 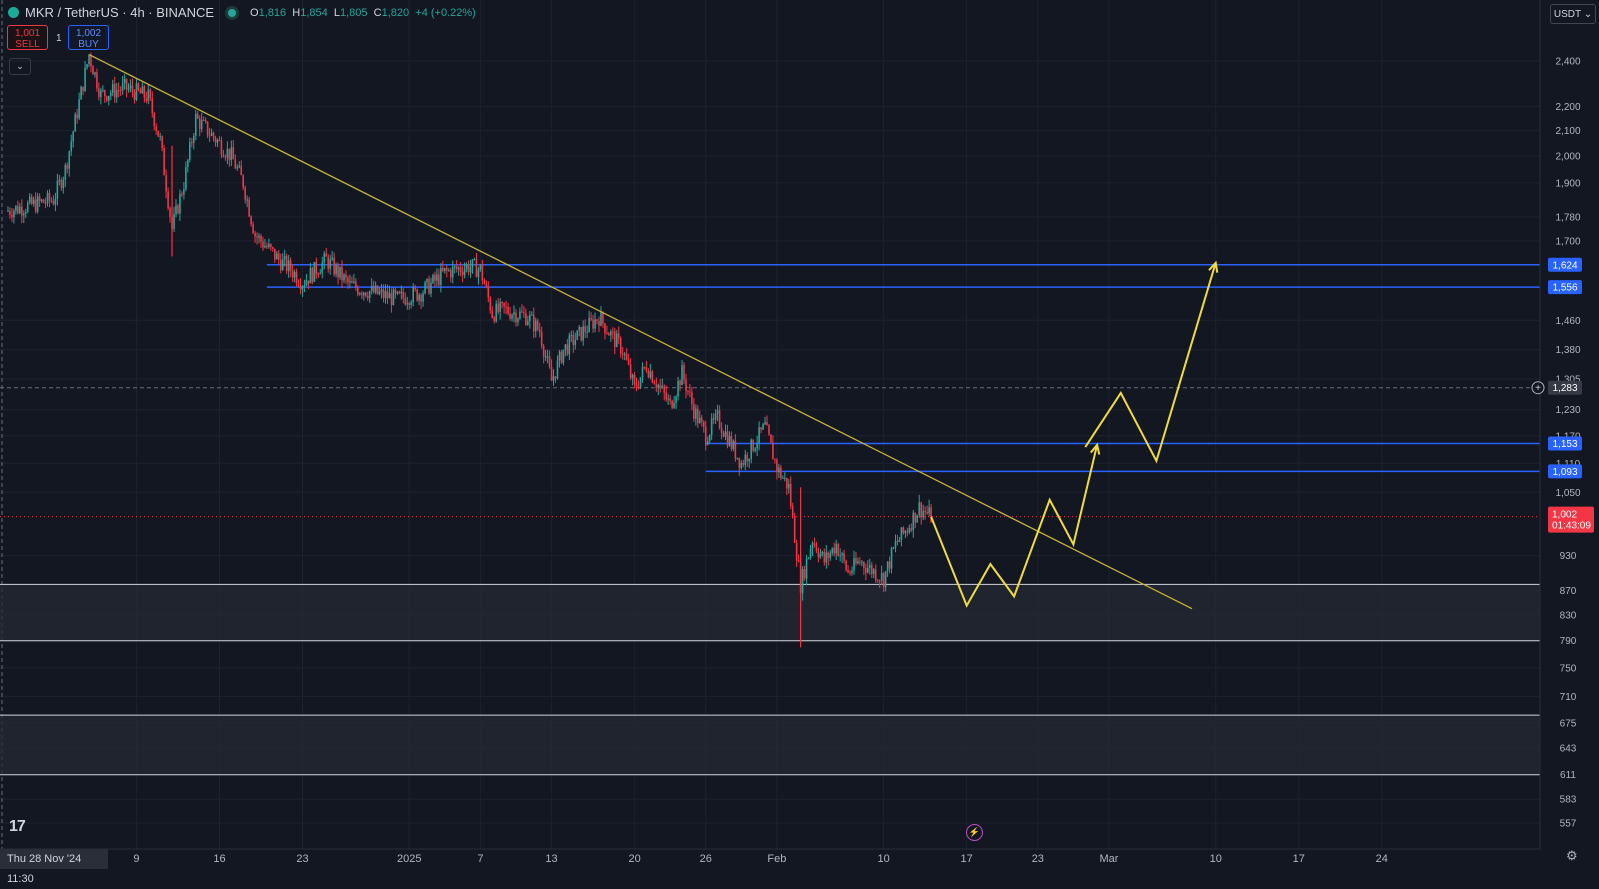 I want to click on time-tick-label: 2025, so click(x=409, y=859).